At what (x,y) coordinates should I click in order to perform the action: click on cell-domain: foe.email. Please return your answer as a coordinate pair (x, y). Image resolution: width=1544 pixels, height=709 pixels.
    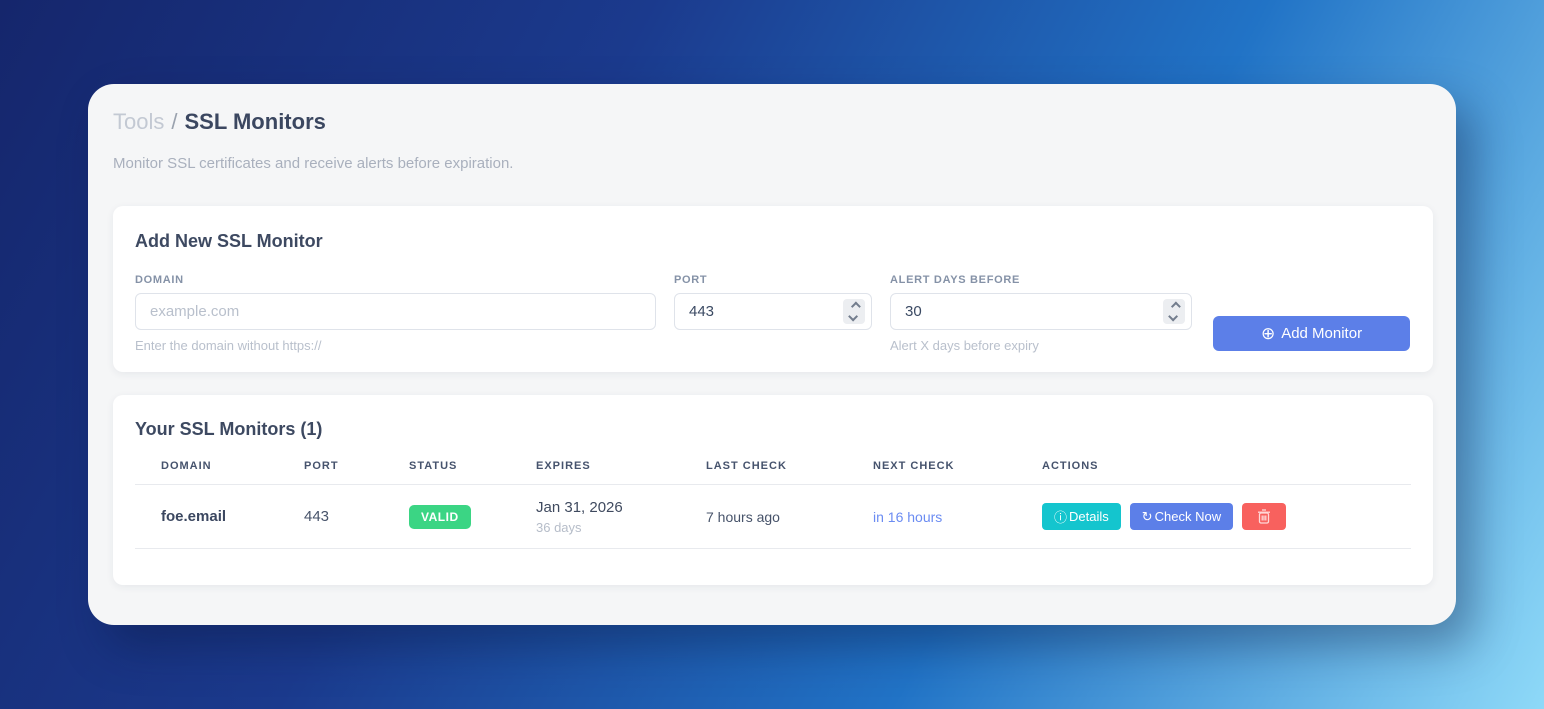
    Looking at the image, I should click on (219, 516).